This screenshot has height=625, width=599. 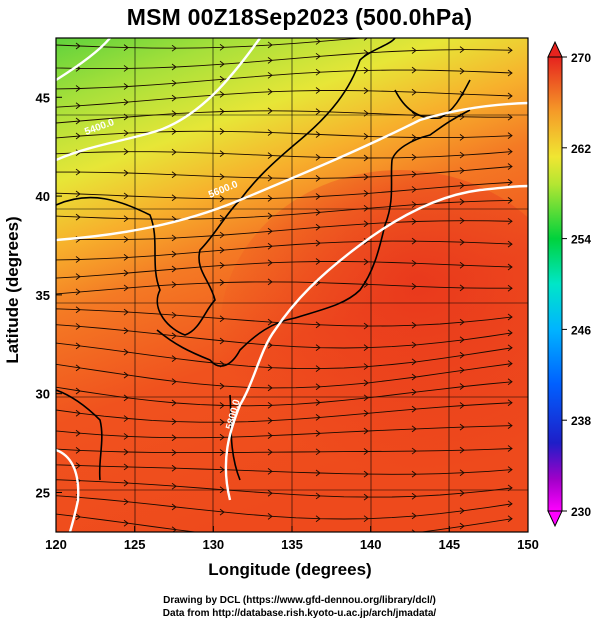 I want to click on x-tick-label: 120, so click(x=56, y=544).